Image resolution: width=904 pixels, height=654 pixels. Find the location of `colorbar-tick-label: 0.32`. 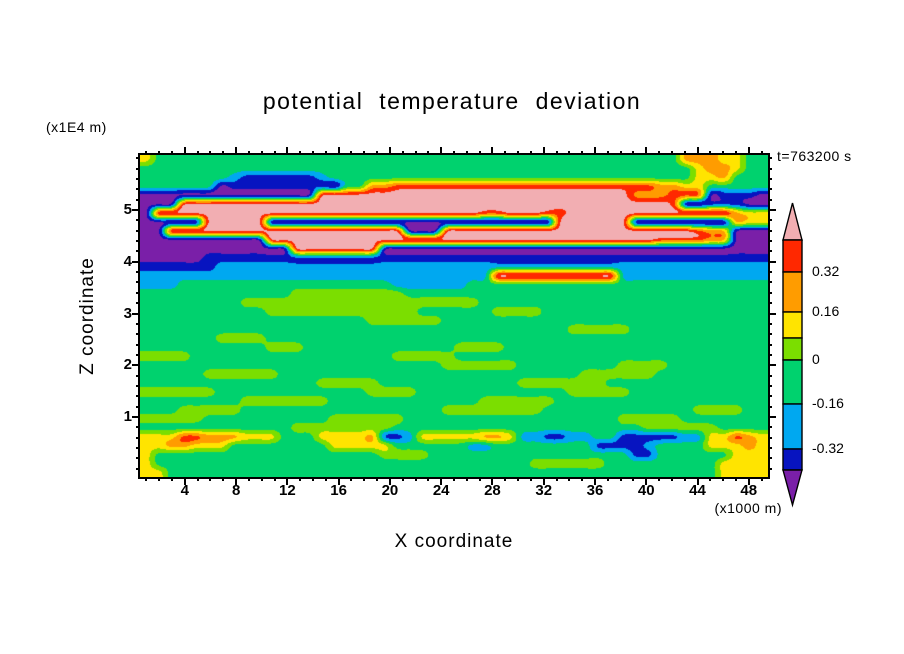

colorbar-tick-label: 0.32 is located at coordinates (826, 271).